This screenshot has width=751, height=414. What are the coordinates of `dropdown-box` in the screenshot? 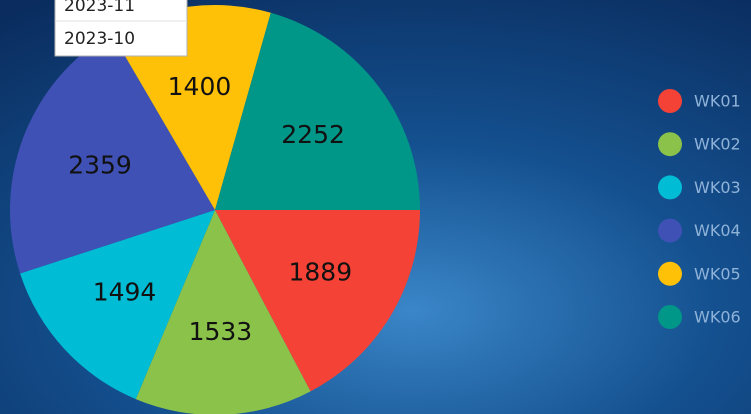 It's located at (121, 28).